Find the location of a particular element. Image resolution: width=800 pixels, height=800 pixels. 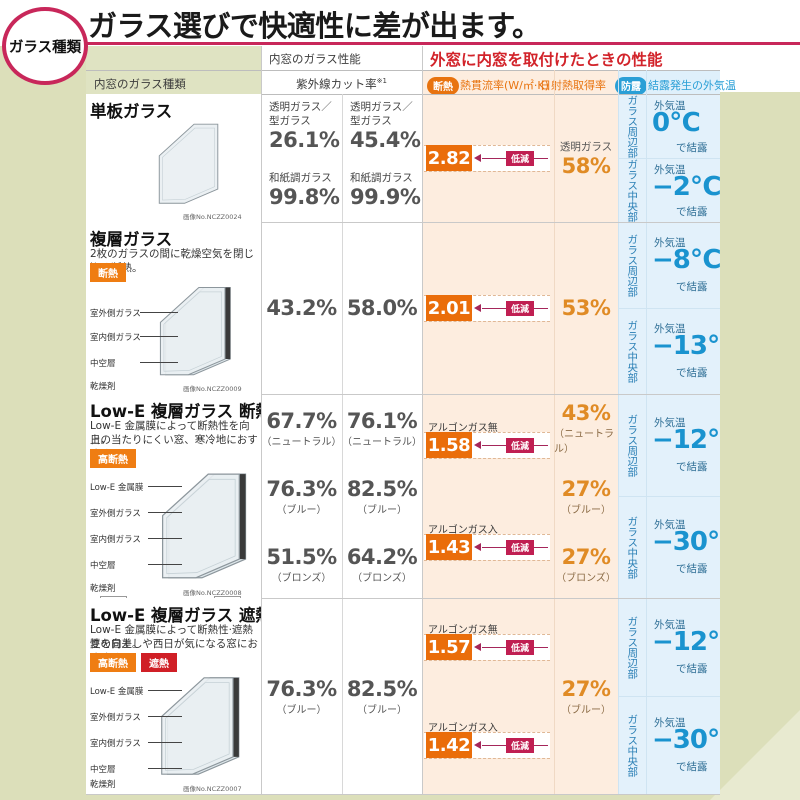

glass-tag: 遮熱 is located at coordinates (159, 662).